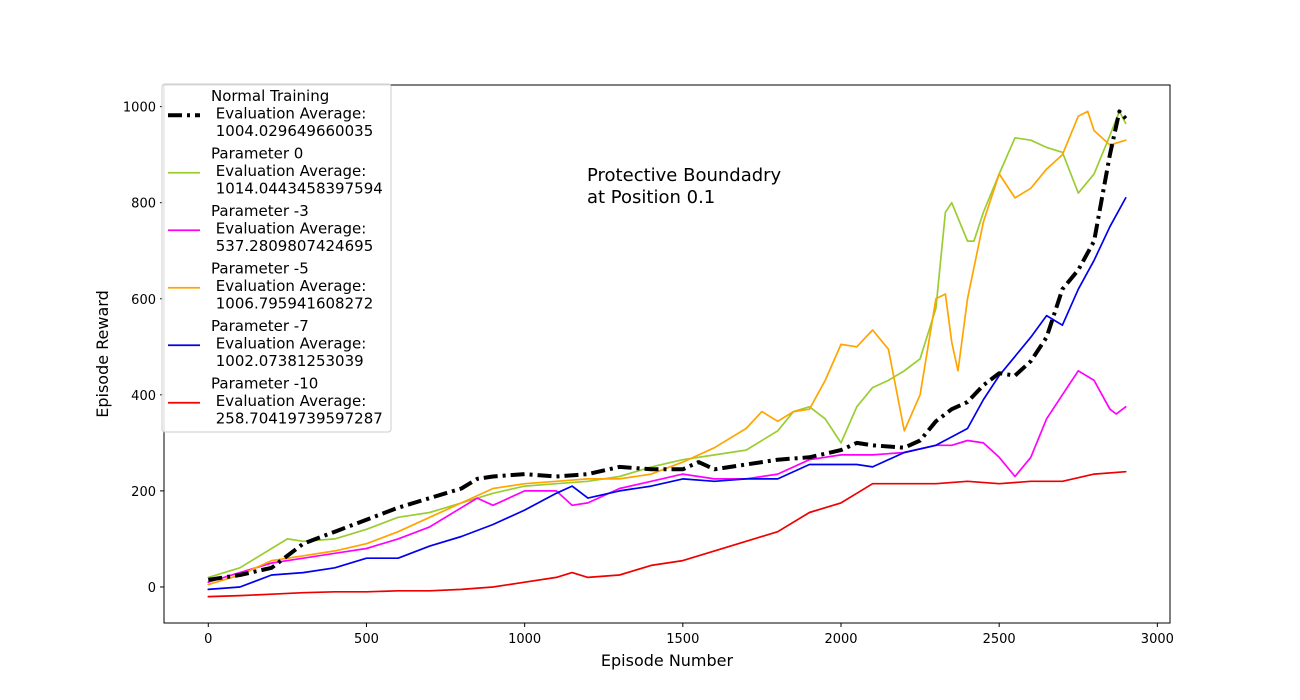  I want to click on y-tick-label-5: 1000, so click(139, 108).